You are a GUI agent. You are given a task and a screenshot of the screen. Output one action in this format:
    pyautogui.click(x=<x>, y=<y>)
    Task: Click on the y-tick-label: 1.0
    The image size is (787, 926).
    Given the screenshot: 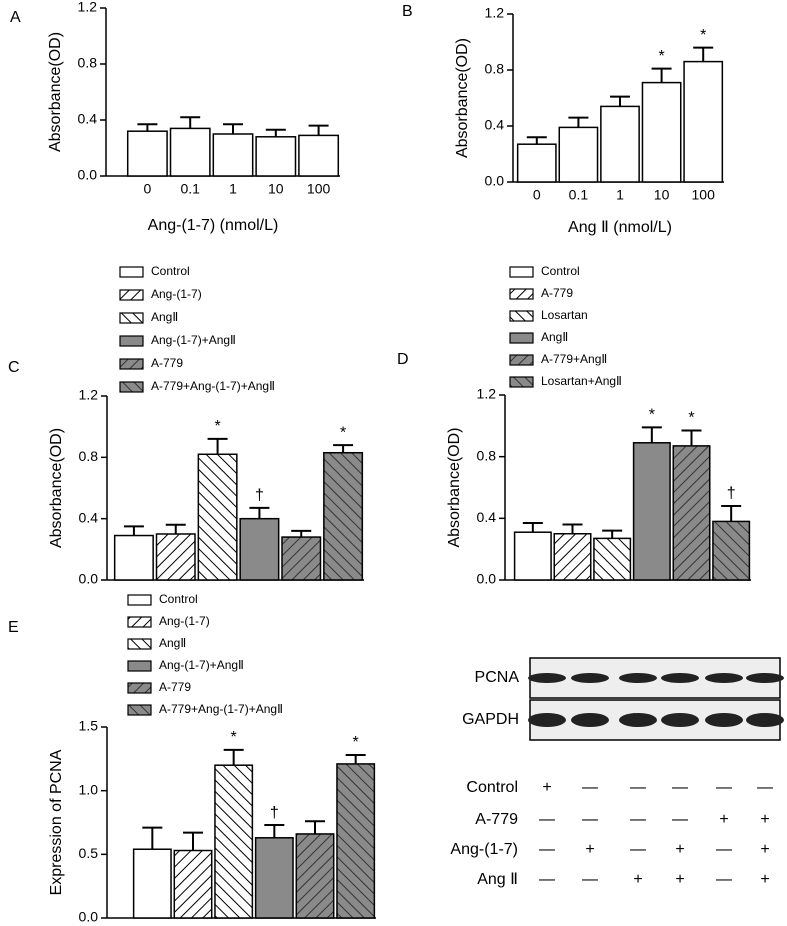 What is the action you would take?
    pyautogui.click(x=89, y=789)
    